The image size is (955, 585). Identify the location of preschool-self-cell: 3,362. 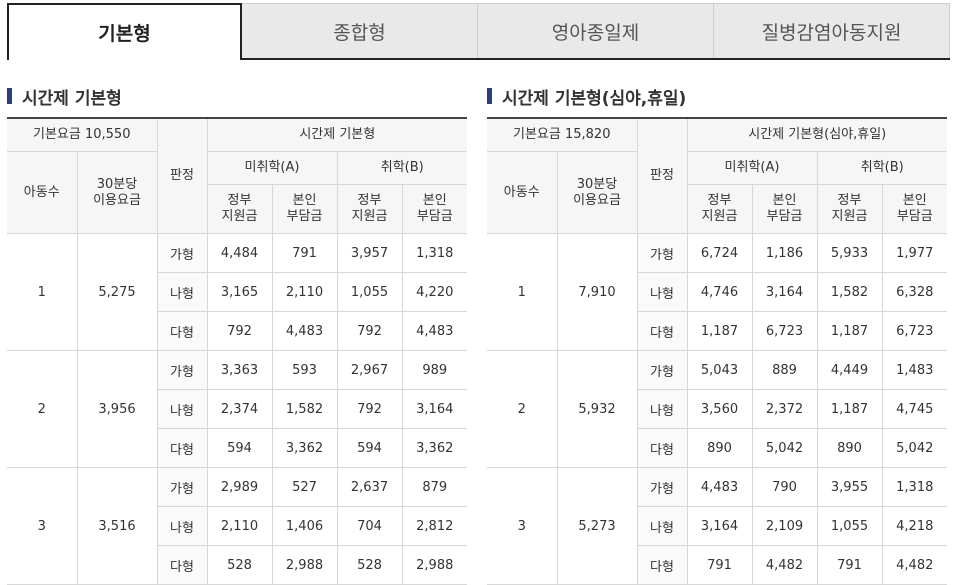
(305, 448).